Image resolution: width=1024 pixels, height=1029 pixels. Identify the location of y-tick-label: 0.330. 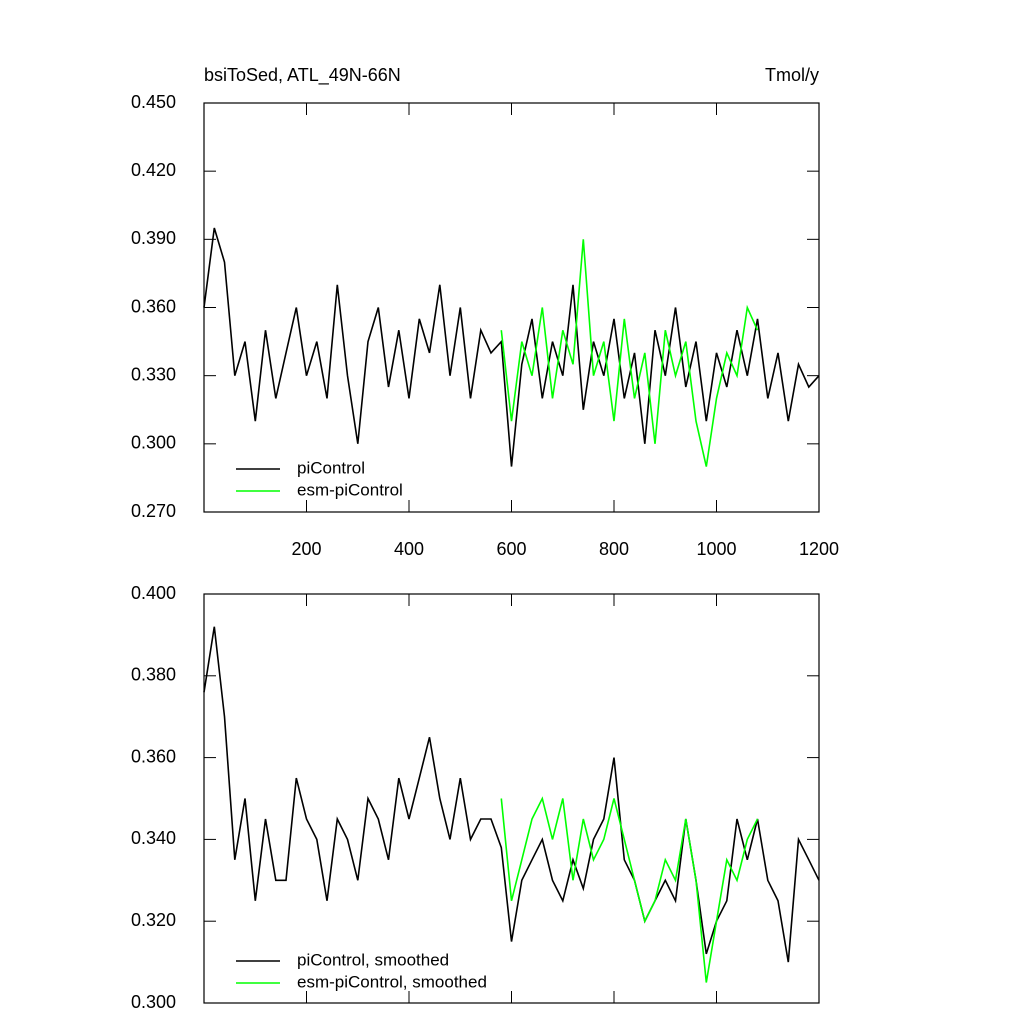
(153, 374).